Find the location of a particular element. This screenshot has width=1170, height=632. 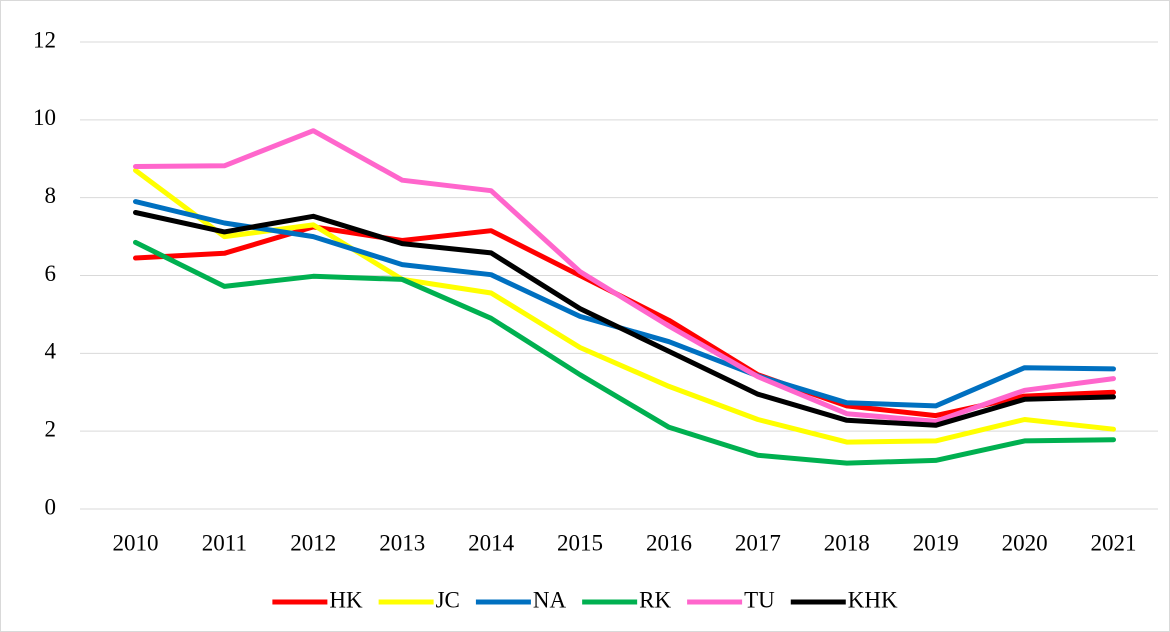

x-tick-label: 2019 is located at coordinates (936, 542).